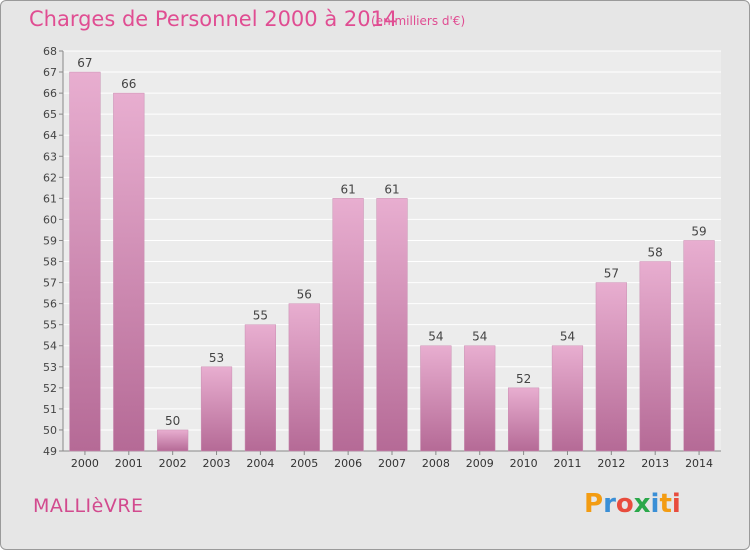  What do you see at coordinates (524, 463) in the screenshot?
I see `x-tick-label: 2010` at bounding box center [524, 463].